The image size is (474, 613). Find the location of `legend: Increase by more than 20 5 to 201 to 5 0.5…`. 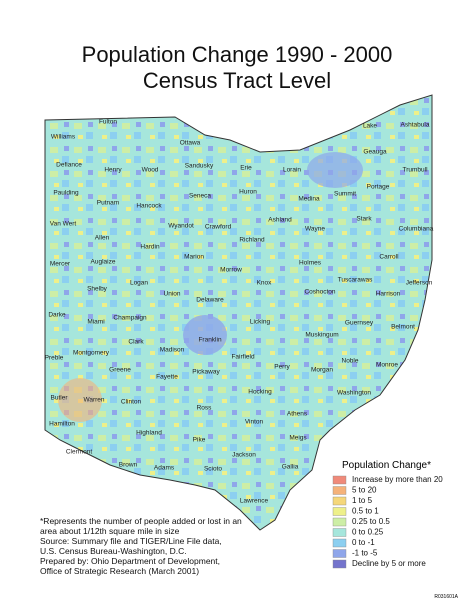

legend: Increase by more than 20 5 to 201 to 5 0.5… is located at coordinates (387, 522).